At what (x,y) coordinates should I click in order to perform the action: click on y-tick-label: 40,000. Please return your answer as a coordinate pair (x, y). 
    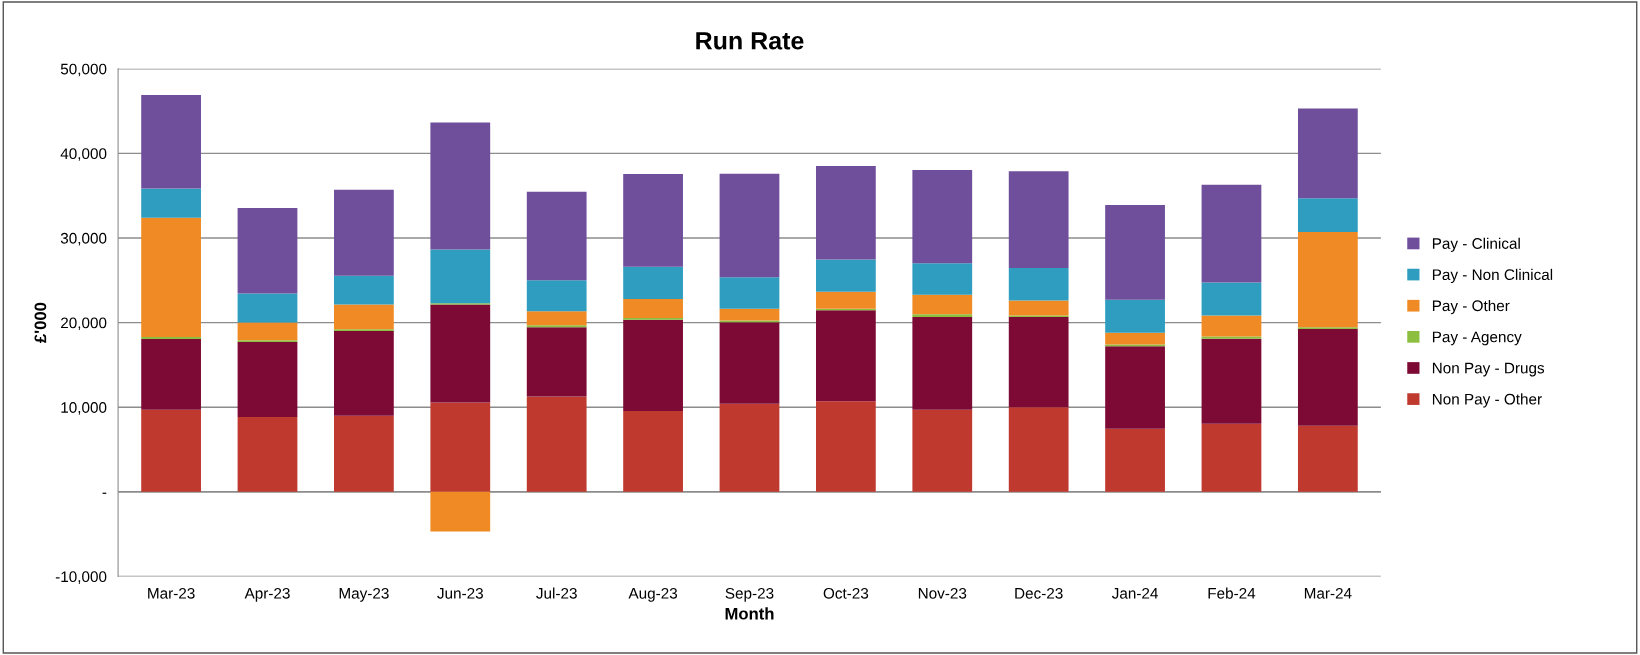
    Looking at the image, I should click on (83, 154).